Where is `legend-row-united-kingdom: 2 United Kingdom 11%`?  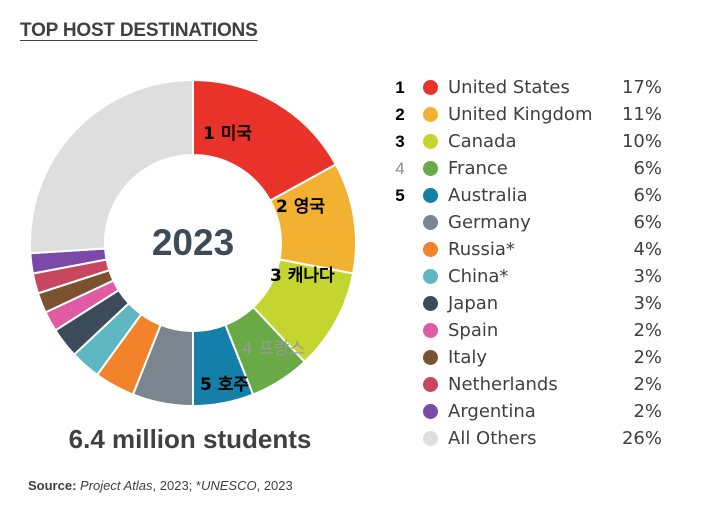
legend-row-united-kingdom: 2 United Kingdom 11% is located at coordinates (535, 114).